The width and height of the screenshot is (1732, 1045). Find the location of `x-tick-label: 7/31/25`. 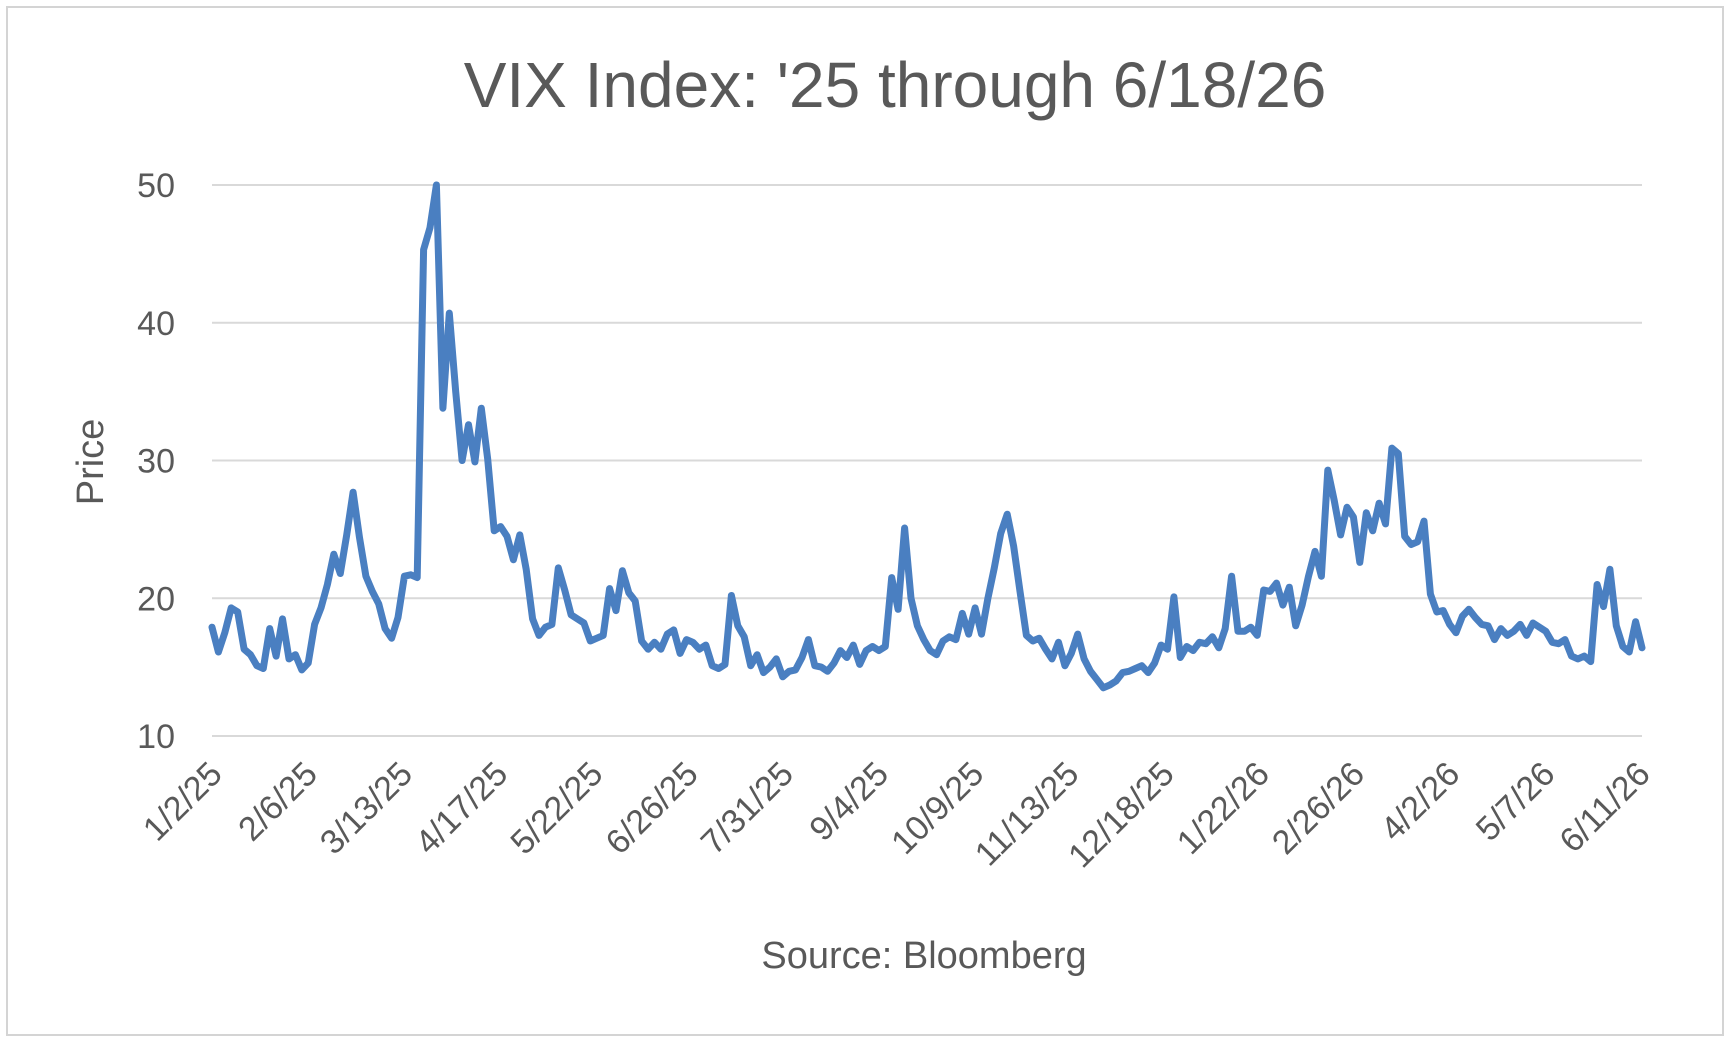

x-tick-label: 7/31/25 is located at coordinates (747, 808).